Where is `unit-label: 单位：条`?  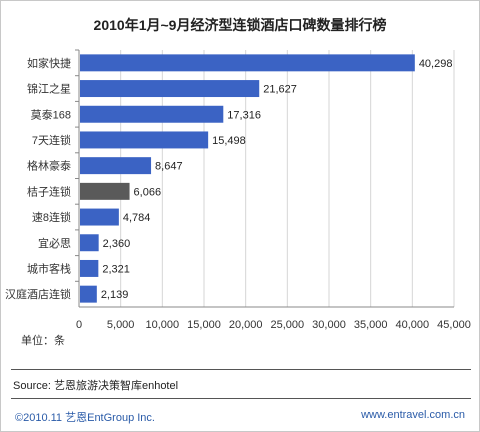
unit-label: 单位：条 is located at coordinates (43, 341).